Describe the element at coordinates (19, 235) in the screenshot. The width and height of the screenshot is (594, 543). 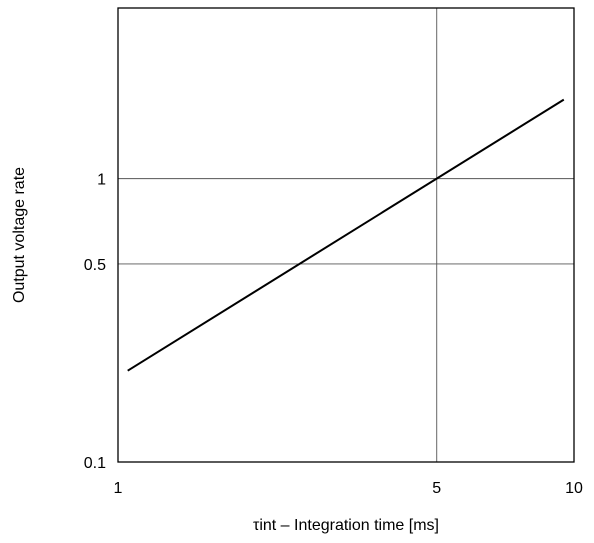
I see `y-axis-label: Output voltage rate` at that location.